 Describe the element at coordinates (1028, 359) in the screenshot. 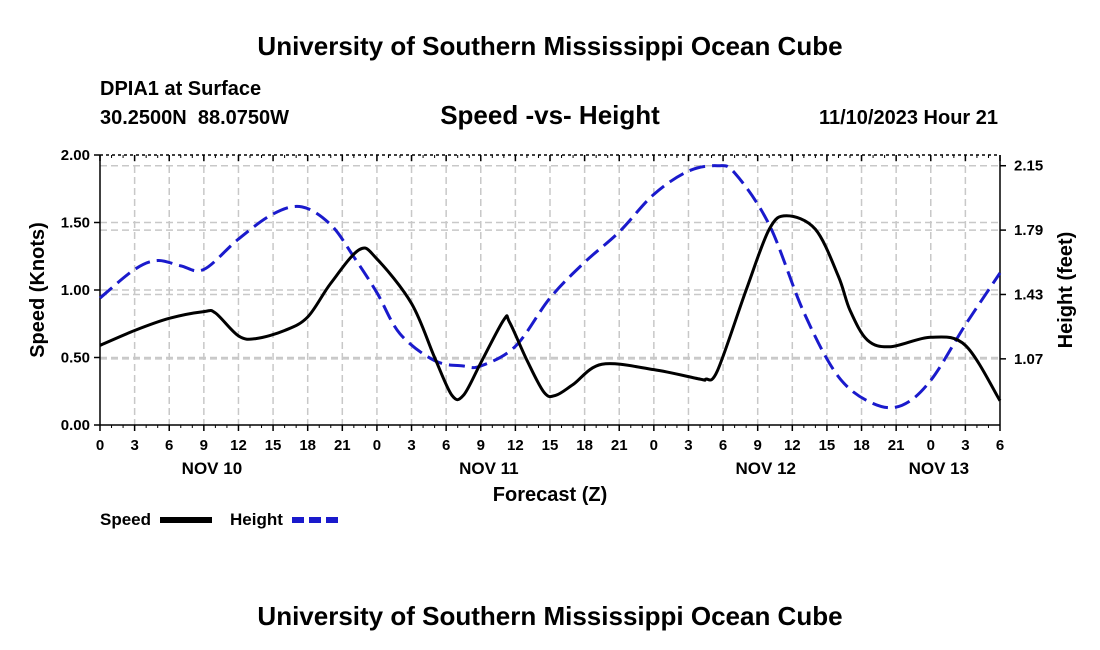

I see `y2-tick-label: 1.07` at that location.